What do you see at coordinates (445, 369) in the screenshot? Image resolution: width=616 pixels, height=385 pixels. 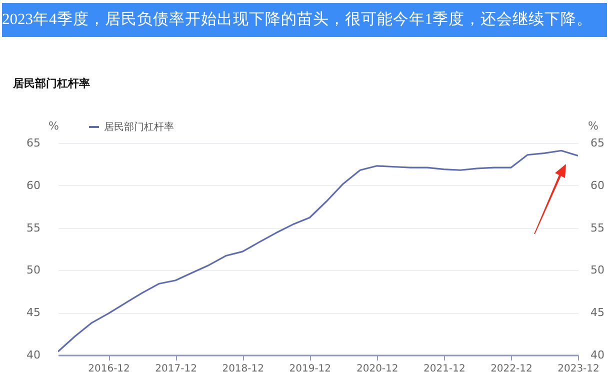 I see `x-tick-label: 2021-12` at bounding box center [445, 369].